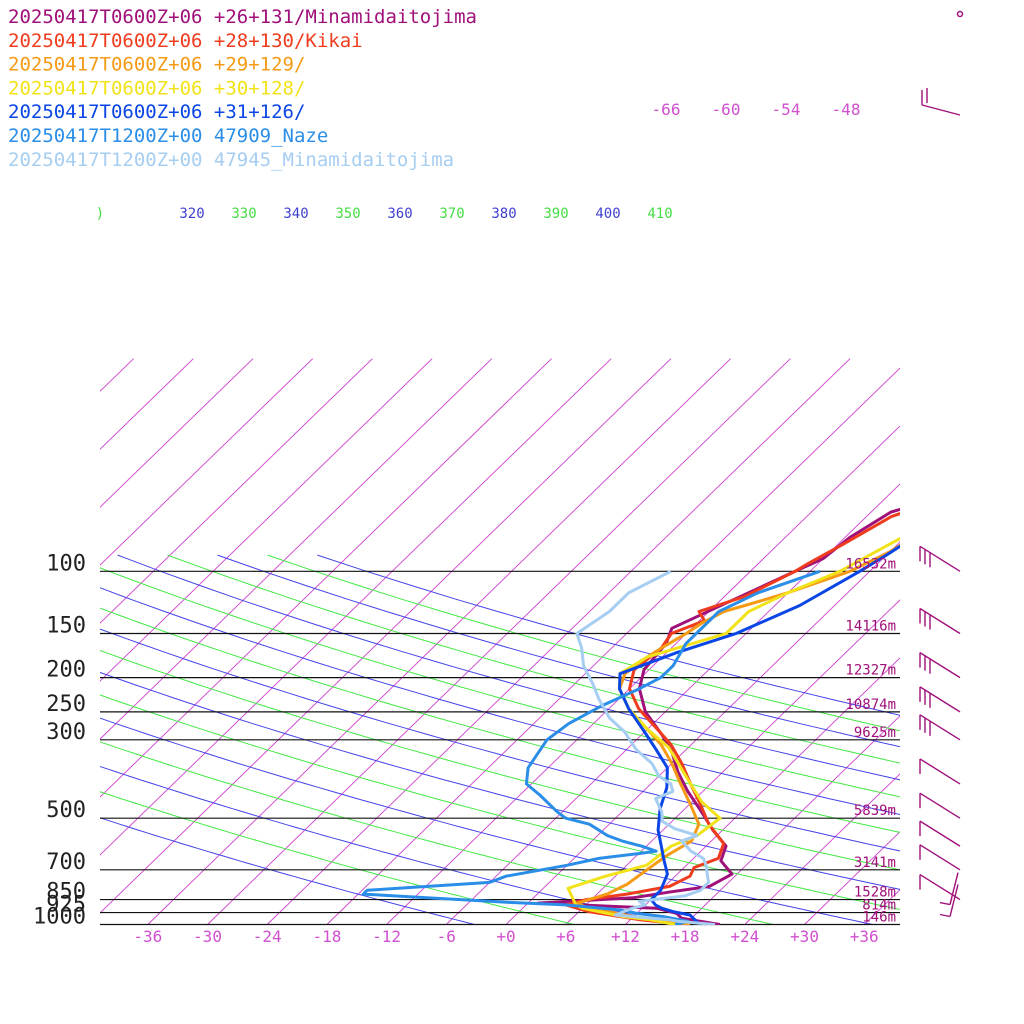 This screenshot has height=1024, width=1024. What do you see at coordinates (66, 905) in the screenshot?
I see `pressure-level-label: 925` at bounding box center [66, 905].